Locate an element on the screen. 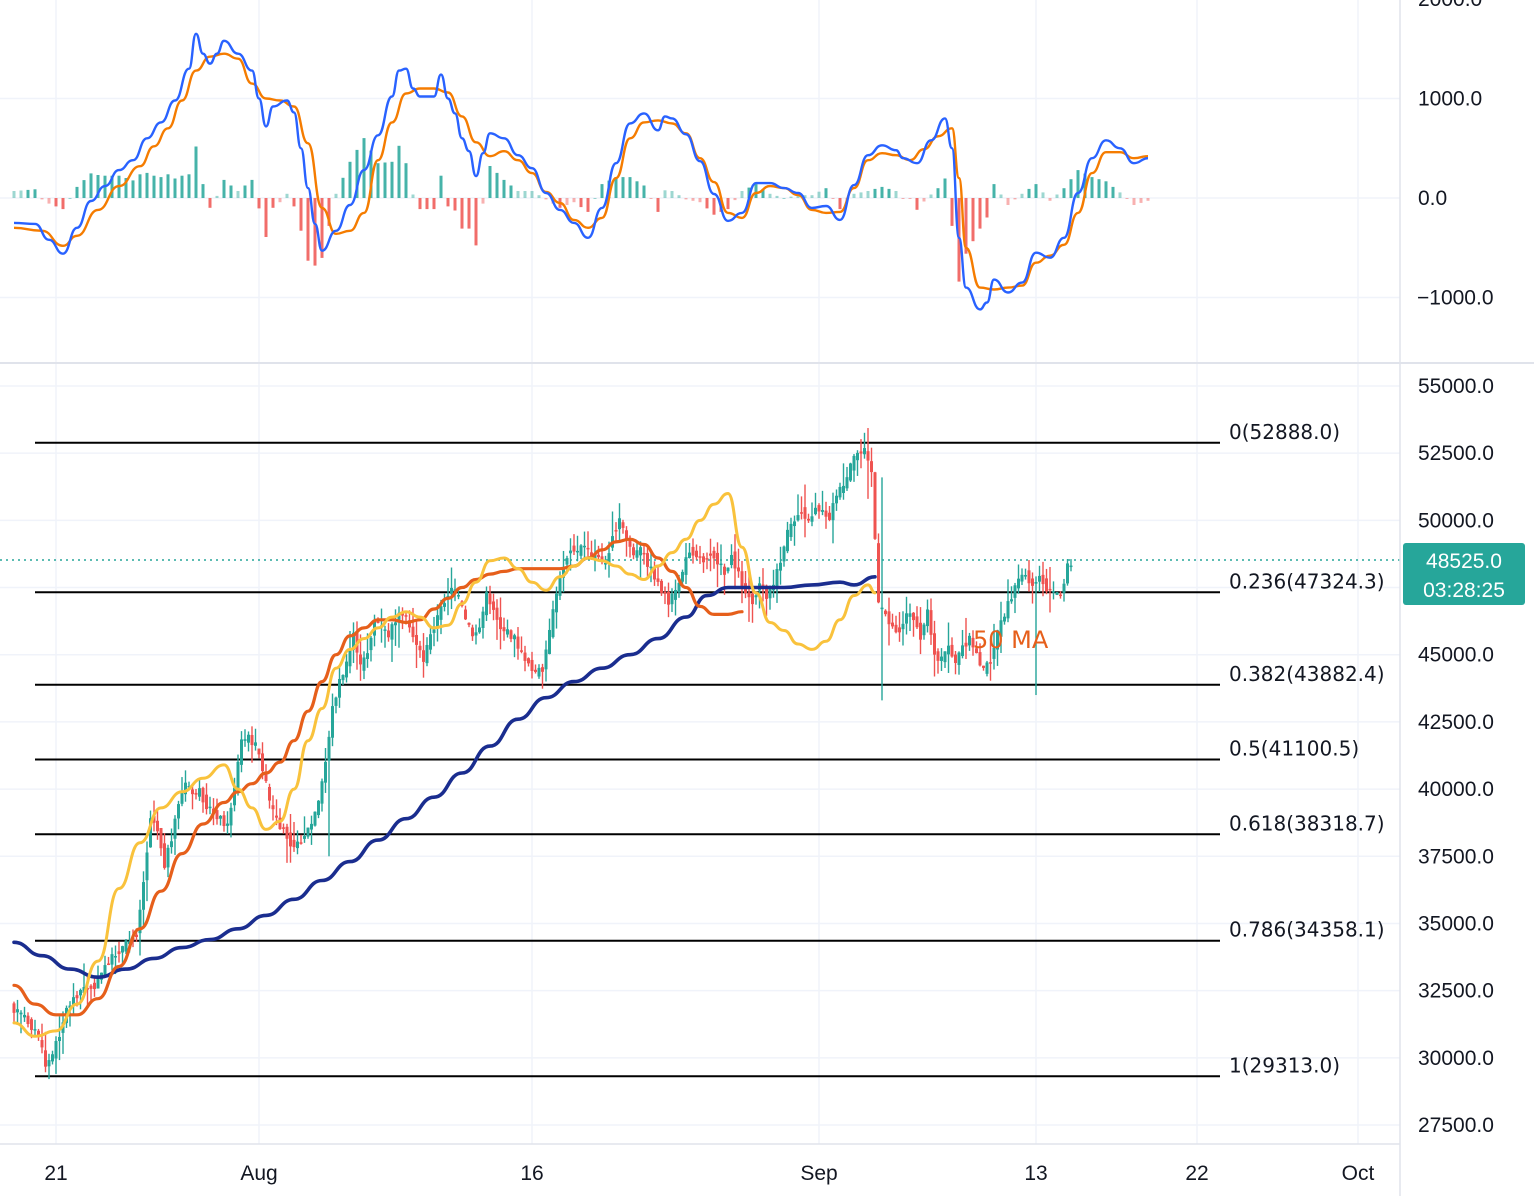 The height and width of the screenshot is (1196, 1534). time-tick-label: Aug is located at coordinates (258, 1173).